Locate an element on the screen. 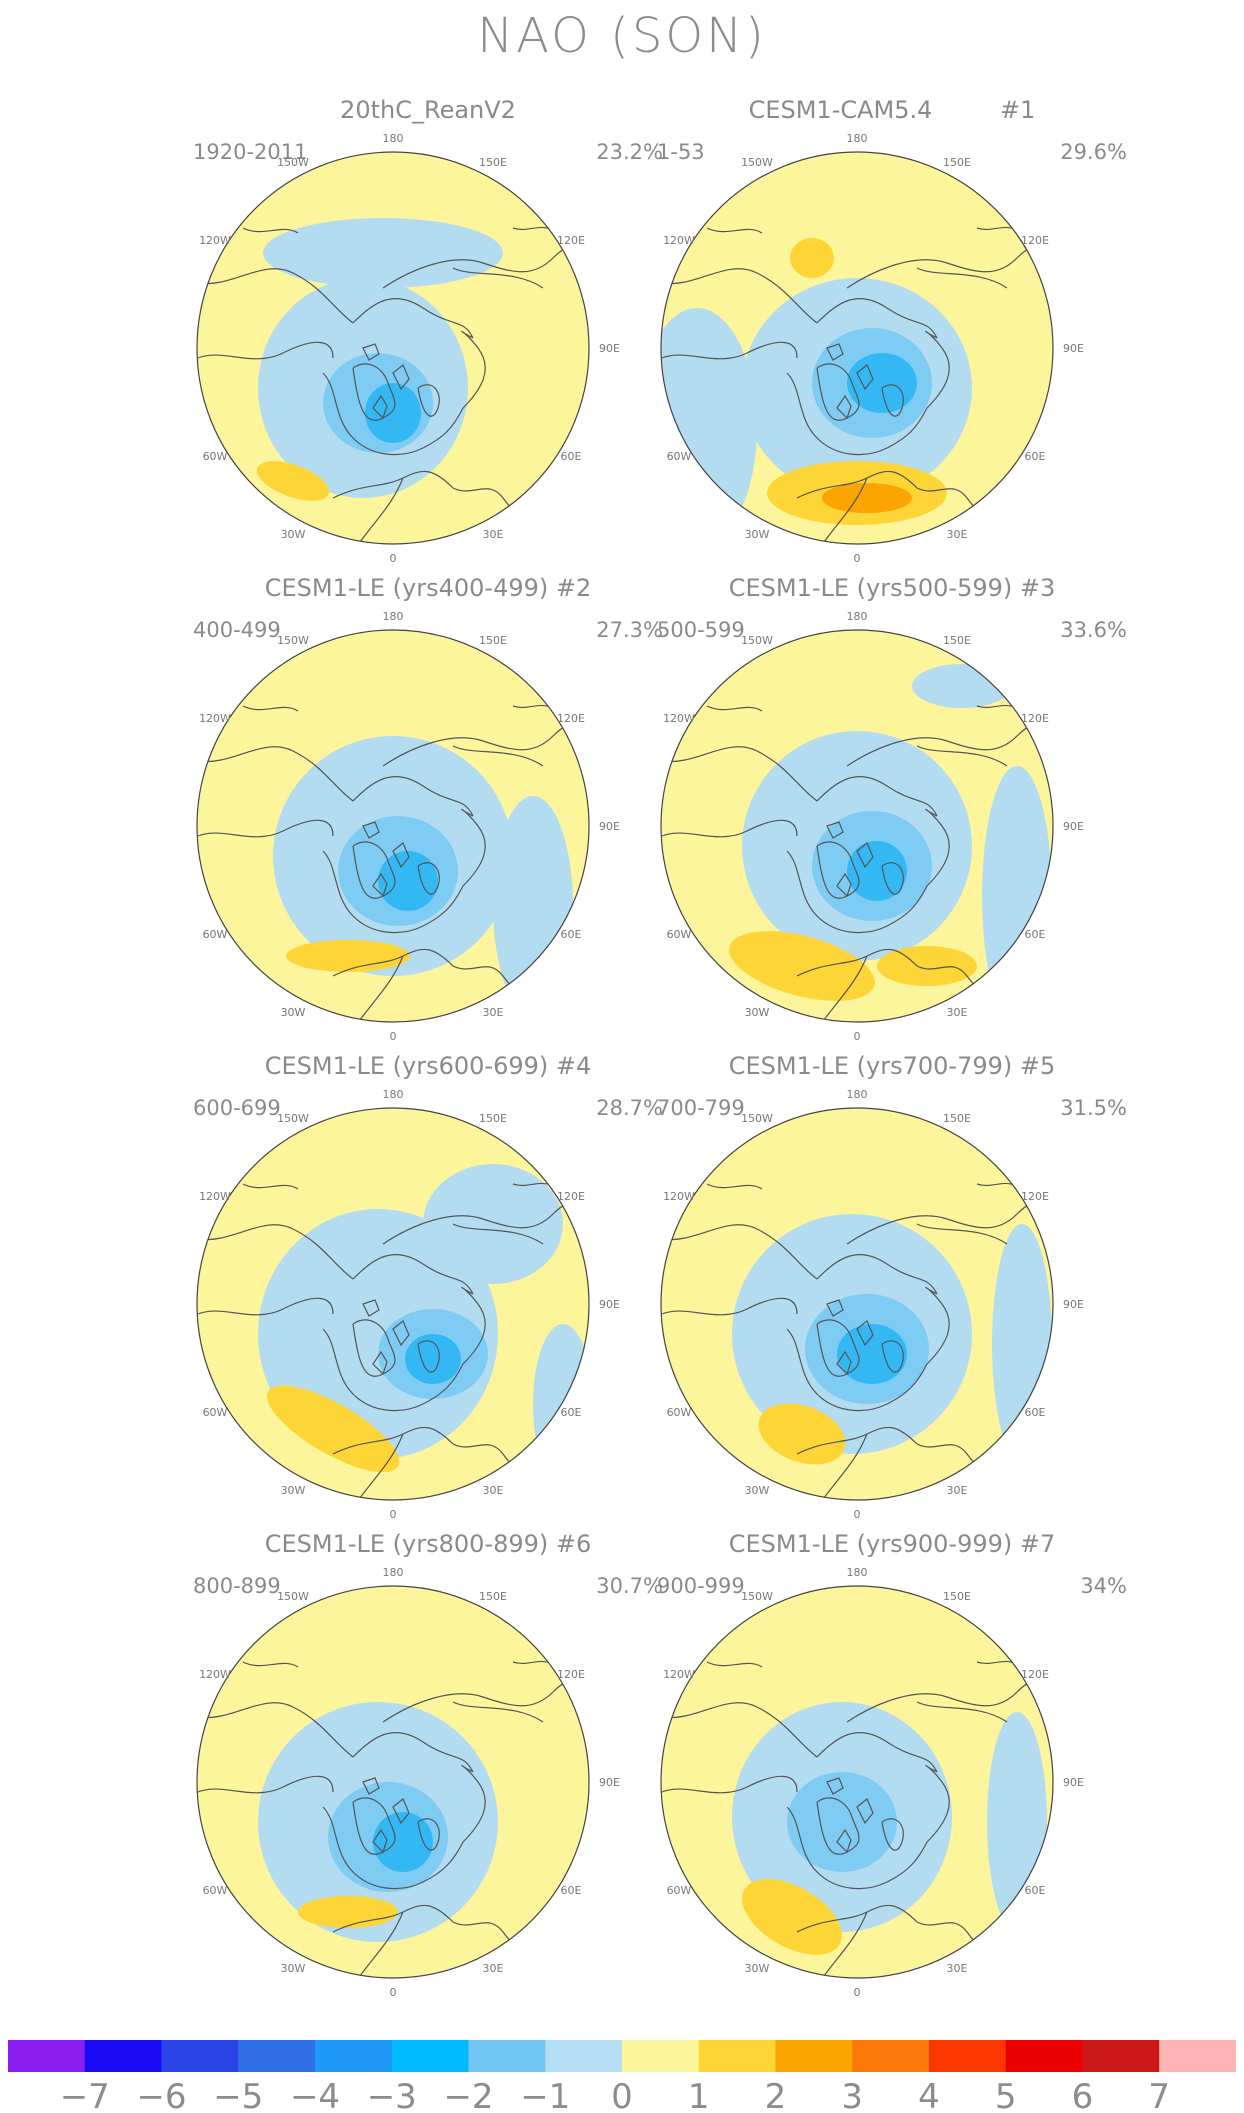 The width and height of the screenshot is (1244, 2113). panel-variance-pct: 30.7% is located at coordinates (629, 1586).